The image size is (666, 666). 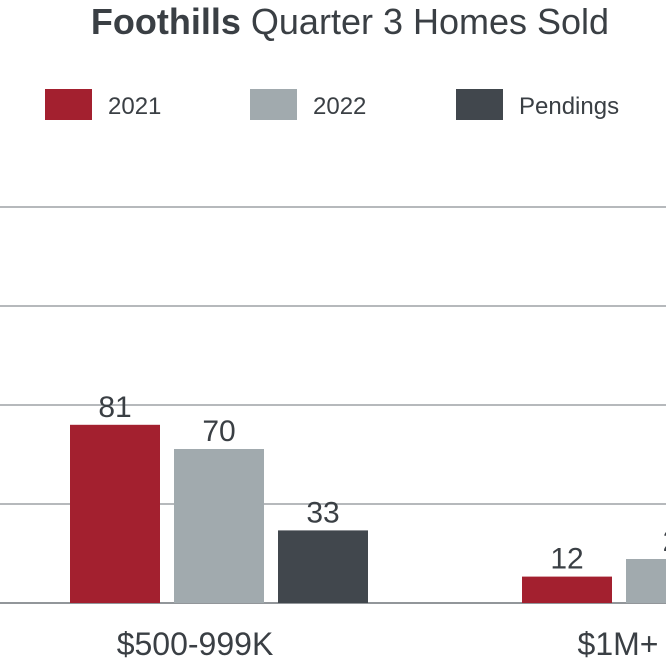 What do you see at coordinates (322, 512) in the screenshot?
I see `data-label-pendings-0: 33` at bounding box center [322, 512].